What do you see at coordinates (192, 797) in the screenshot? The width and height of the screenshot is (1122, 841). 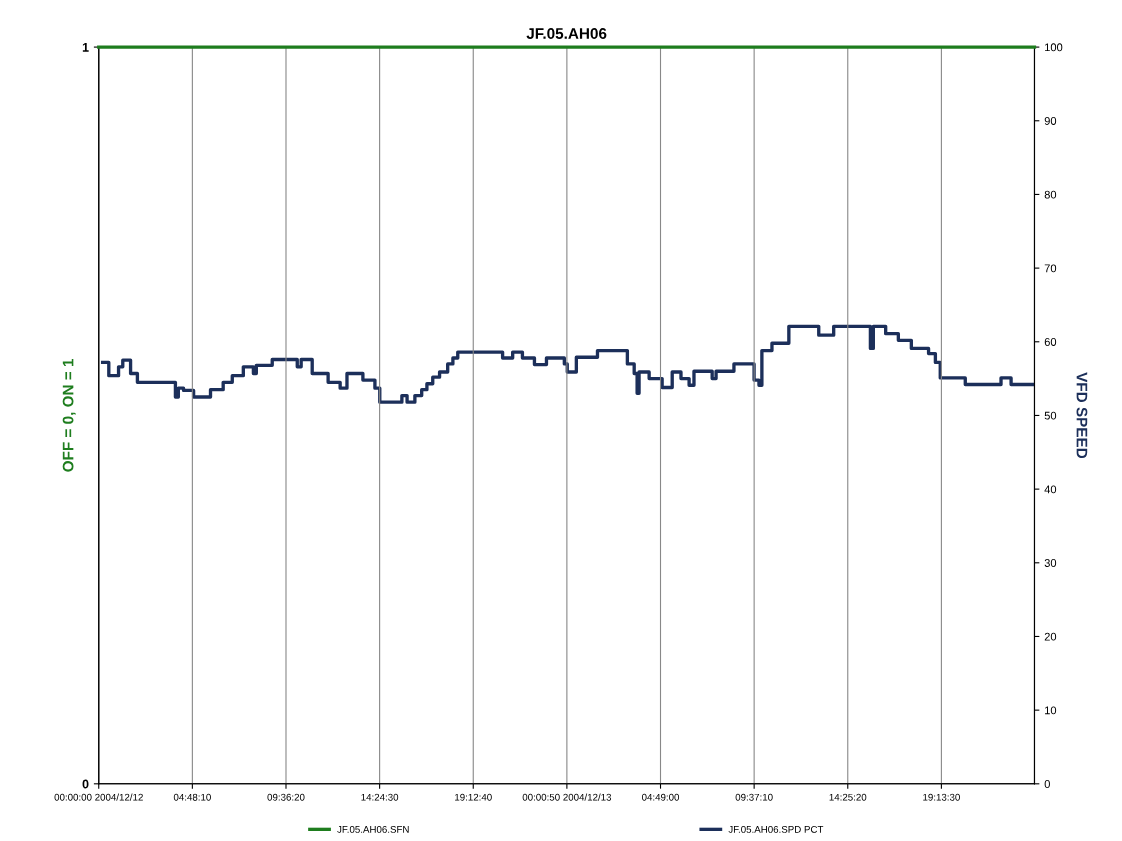 I see `x-tick-label: 04:48:10` at bounding box center [192, 797].